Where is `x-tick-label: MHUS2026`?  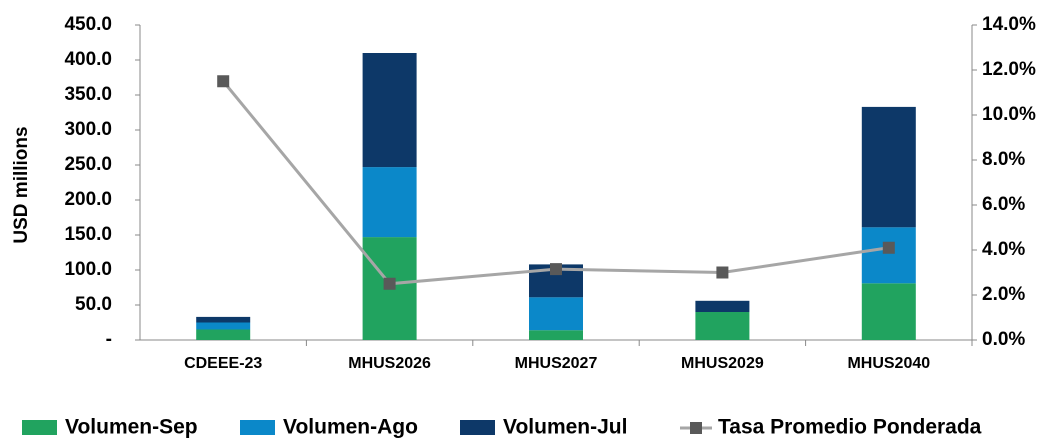 x-tick-label: MHUS2026 is located at coordinates (389, 363).